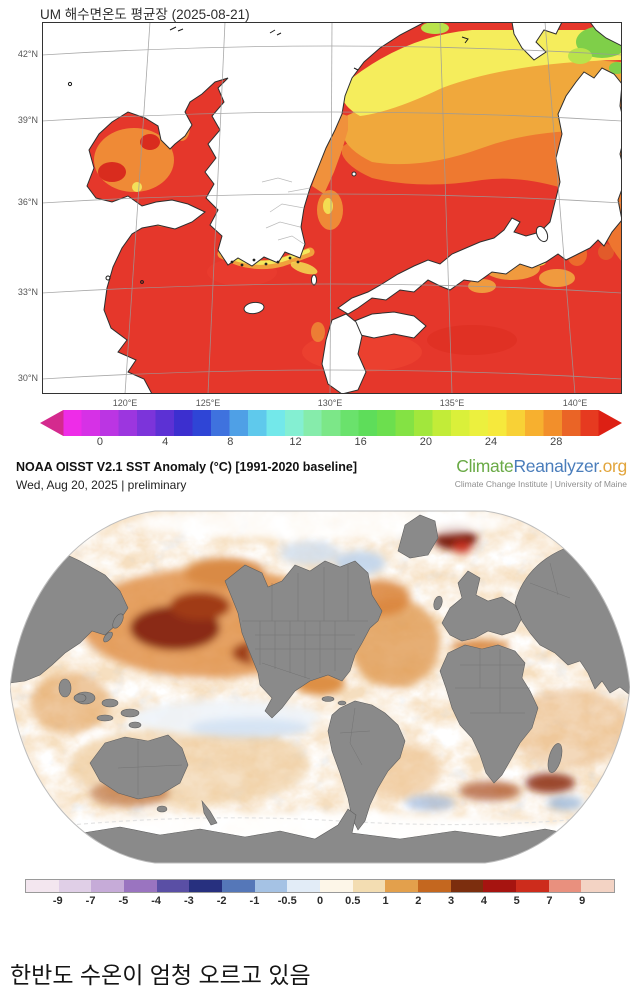 The image size is (640, 999). What do you see at coordinates (330, 403) in the screenshot?
I see `lon-tick-label: 130°E` at bounding box center [330, 403].